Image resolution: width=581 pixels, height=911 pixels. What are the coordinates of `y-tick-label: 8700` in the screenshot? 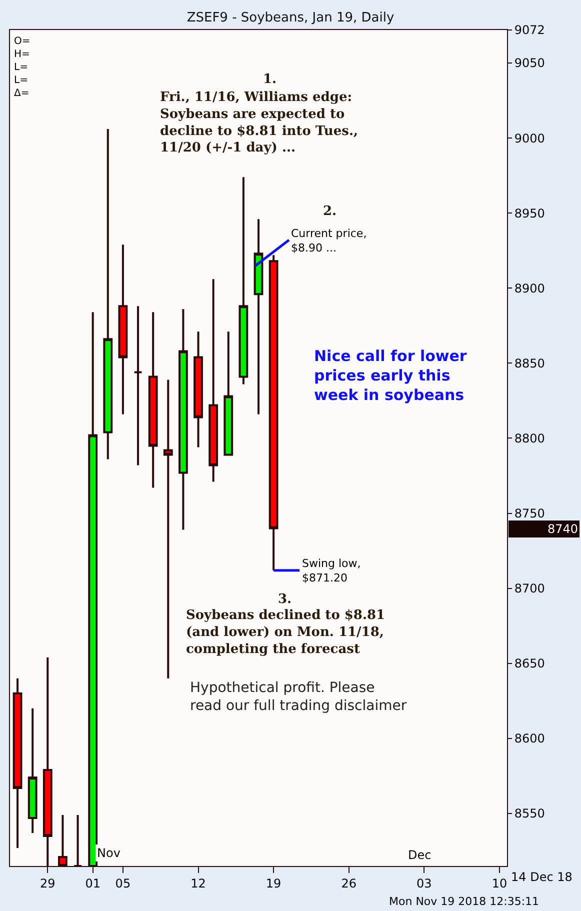 It's located at (529, 589).